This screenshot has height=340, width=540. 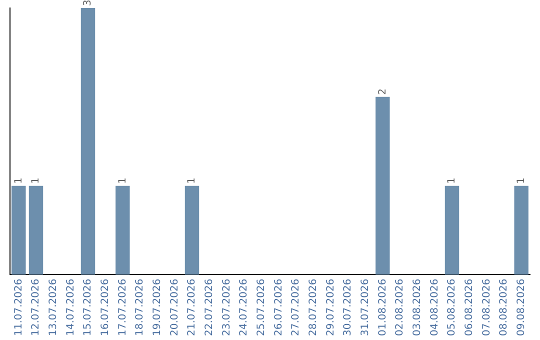 I want to click on x-tick-label: 14.07.2026, so click(x=70, y=307).